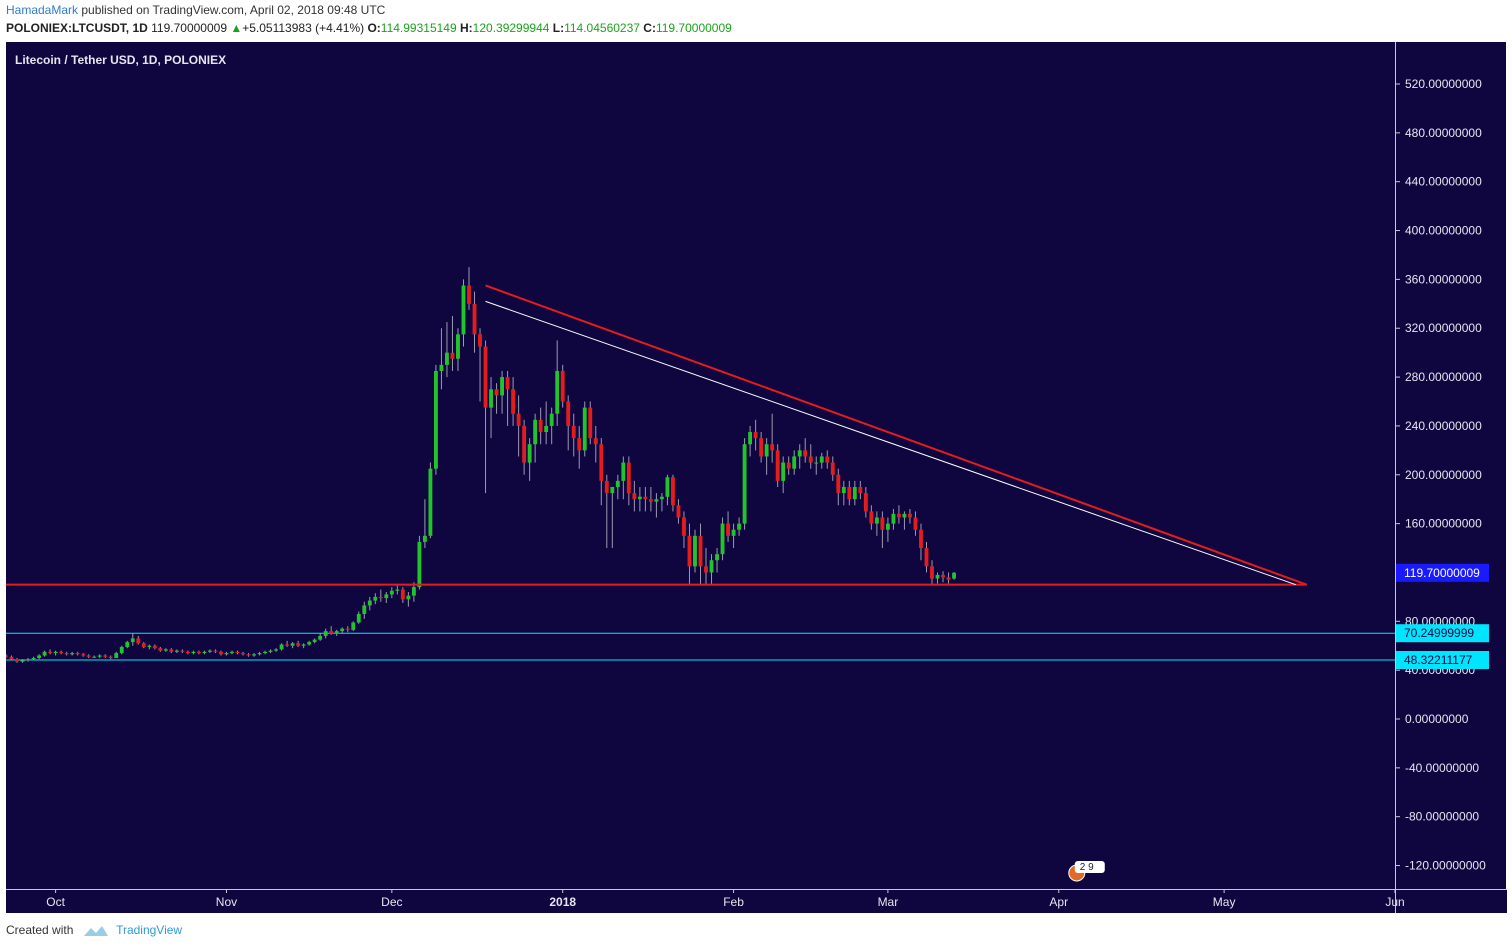 Image resolution: width=1512 pixels, height=949 pixels. I want to click on x-tick-label: 2018, so click(562, 902).